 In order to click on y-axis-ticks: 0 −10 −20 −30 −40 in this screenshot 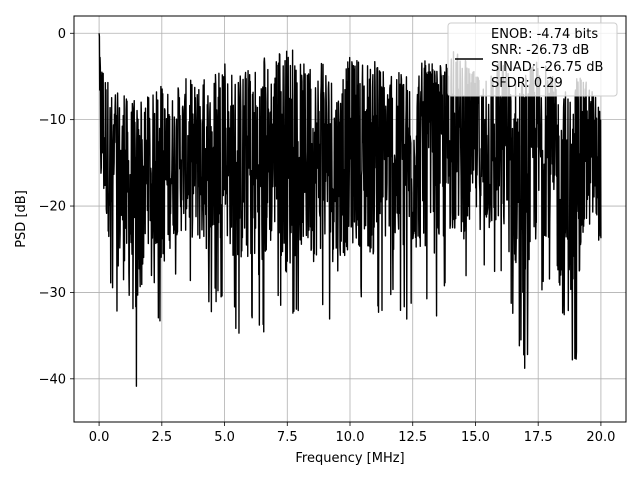, I will do `click(56, 207)`.